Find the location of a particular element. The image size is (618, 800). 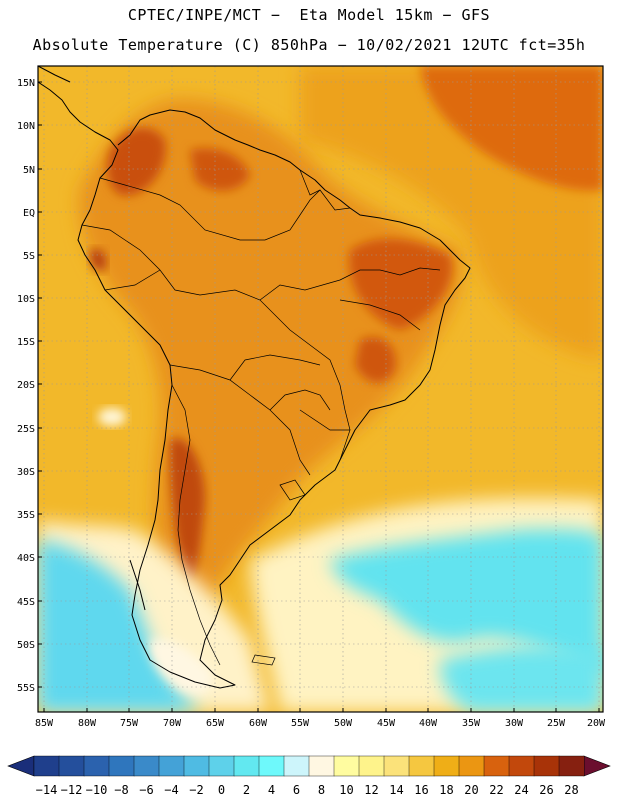

lat-label-5n: 5N is located at coordinates (29, 170).